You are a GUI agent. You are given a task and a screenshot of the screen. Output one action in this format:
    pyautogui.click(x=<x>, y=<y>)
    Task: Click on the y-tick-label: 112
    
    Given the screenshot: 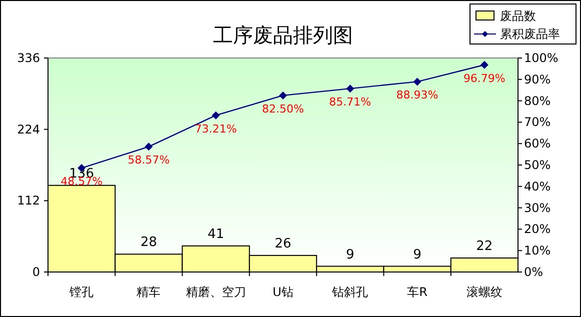 What is the action you would take?
    pyautogui.click(x=28, y=201)
    